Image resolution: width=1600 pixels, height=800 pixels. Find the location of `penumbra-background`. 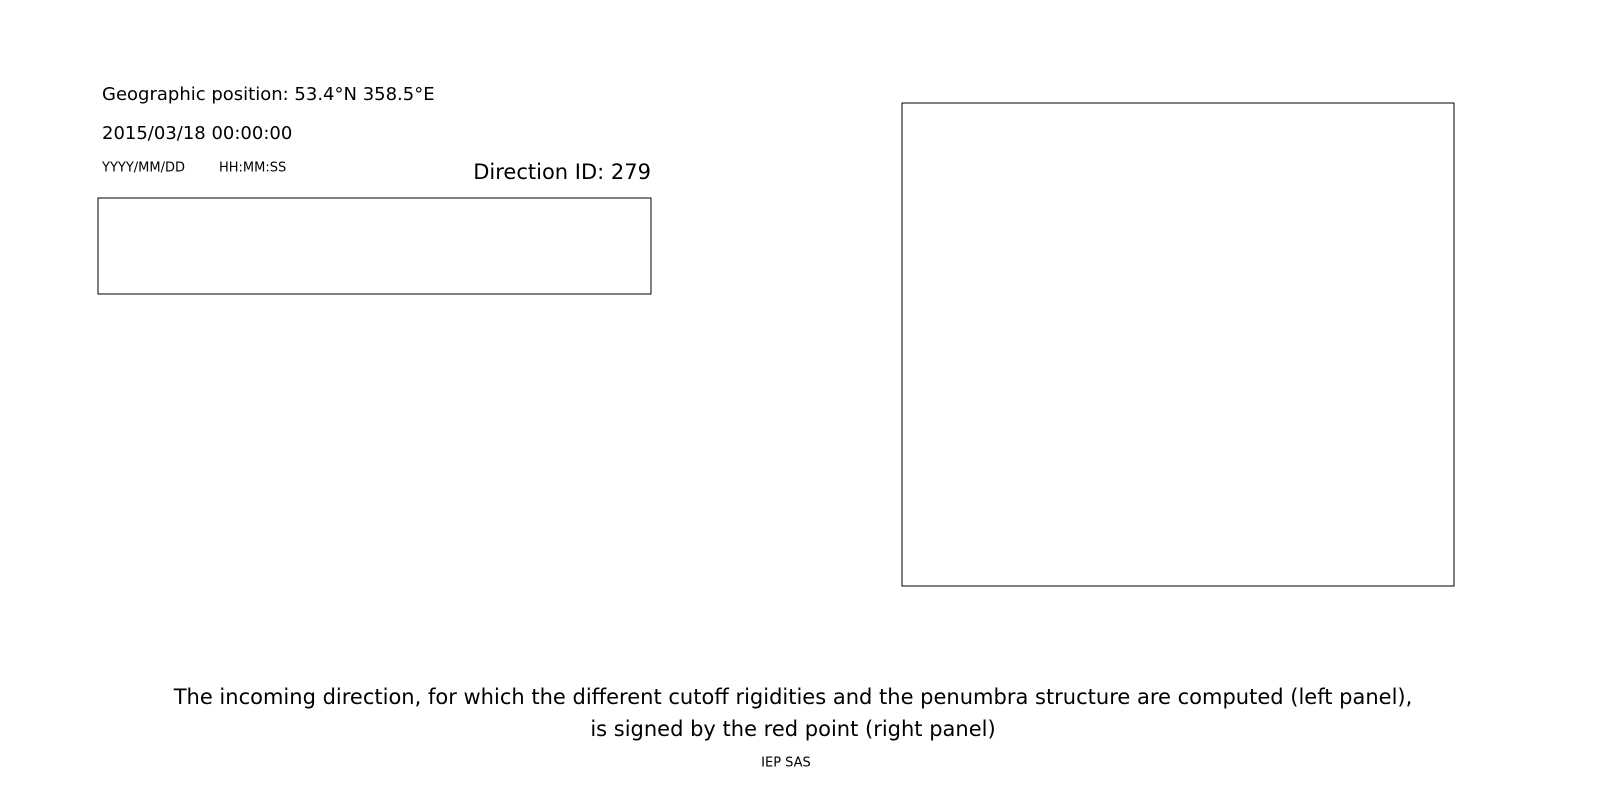

penumbra-background is located at coordinates (374, 246).